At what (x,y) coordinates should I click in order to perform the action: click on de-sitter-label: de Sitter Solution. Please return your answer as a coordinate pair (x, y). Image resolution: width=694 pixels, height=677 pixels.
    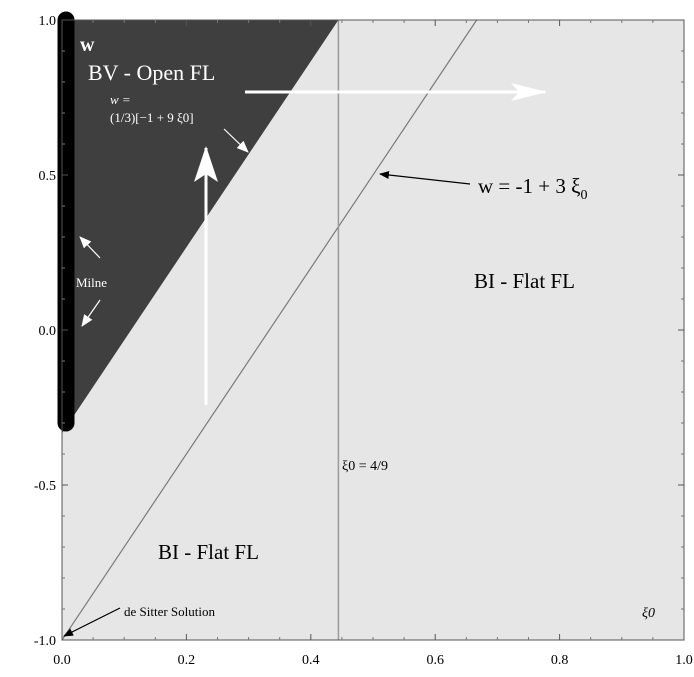
    Looking at the image, I should click on (170, 611).